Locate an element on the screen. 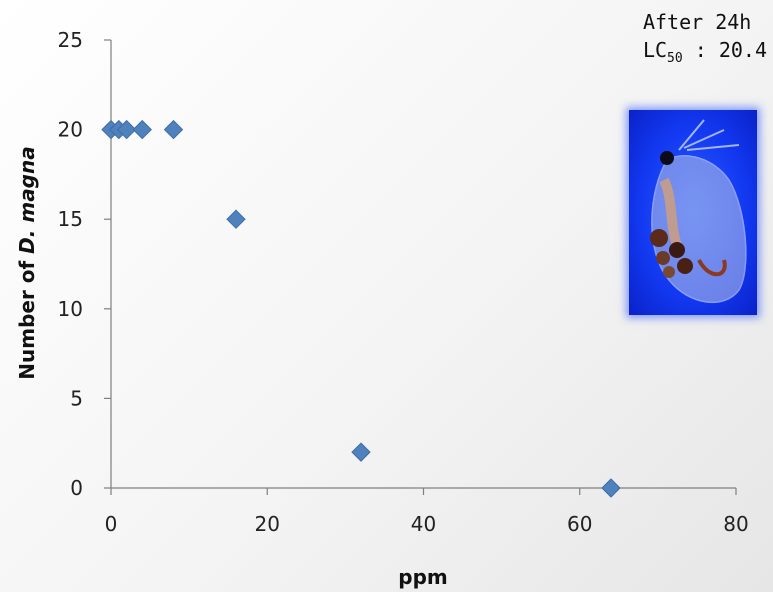 The height and width of the screenshot is (592, 773). lc50-annotation: After 24h LC50 : 20.4 is located at coordinates (705, 40).